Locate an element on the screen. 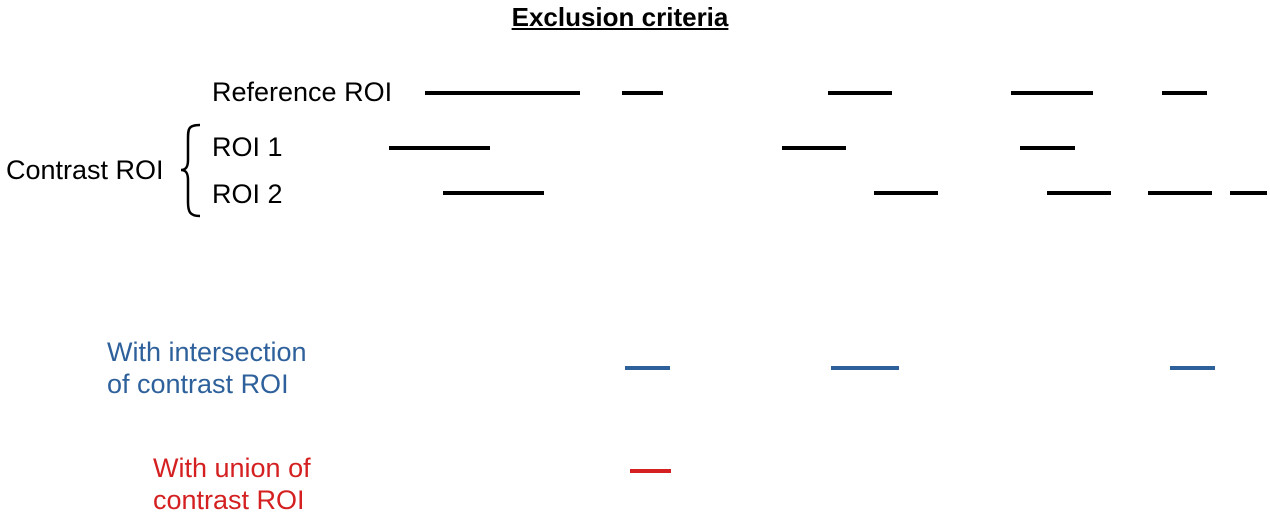  union-label-line1: With union of is located at coordinates (232, 468).